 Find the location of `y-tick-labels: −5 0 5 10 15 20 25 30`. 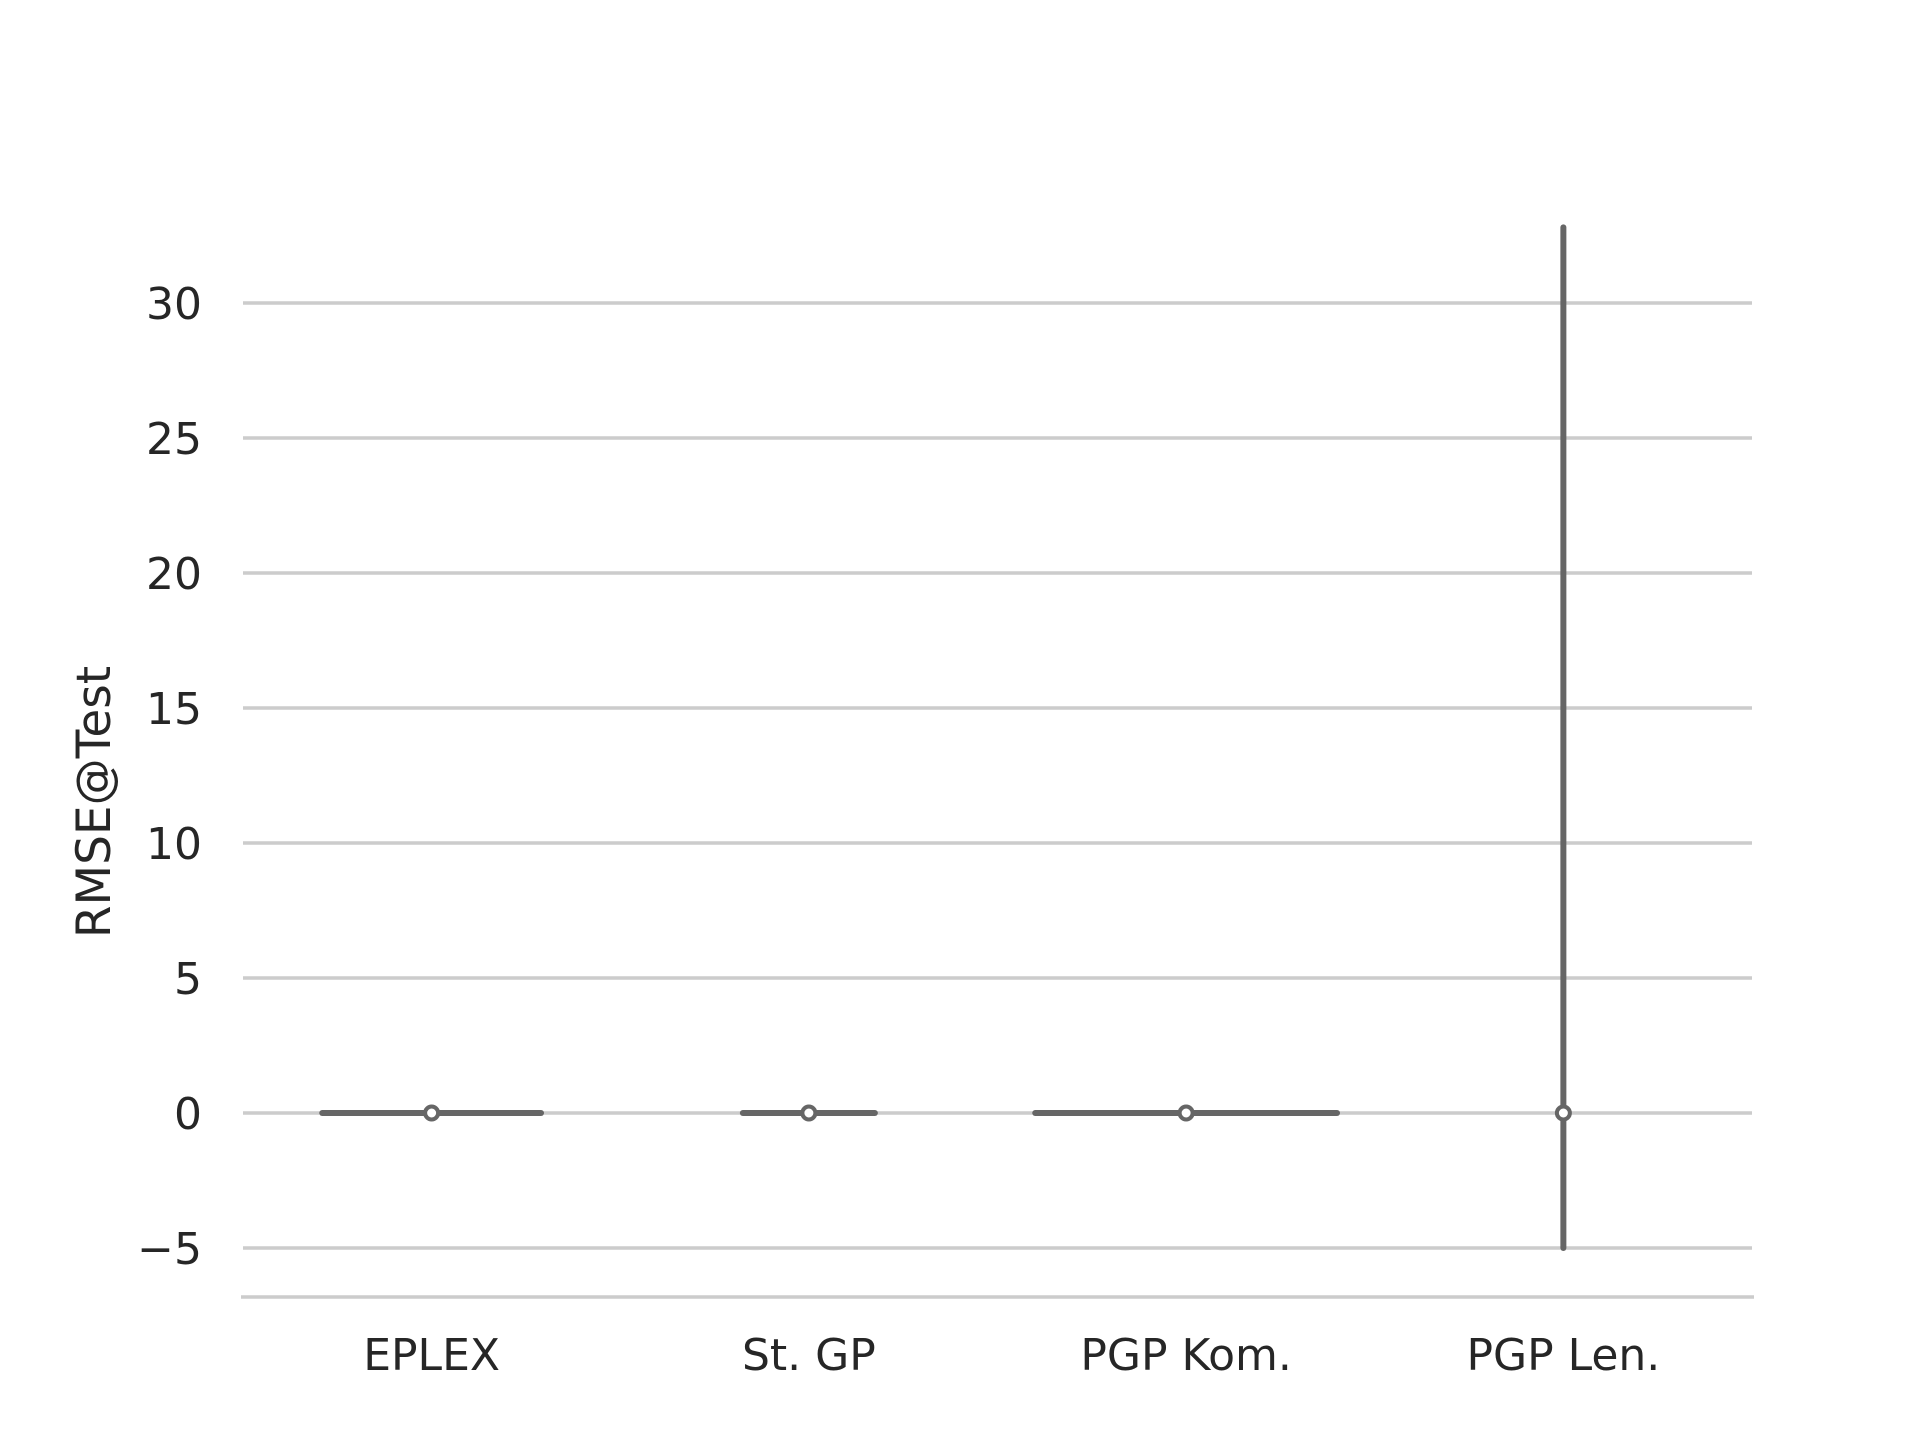

y-tick-labels: −5 0 5 10 15 20 25 30 is located at coordinates (169, 777).